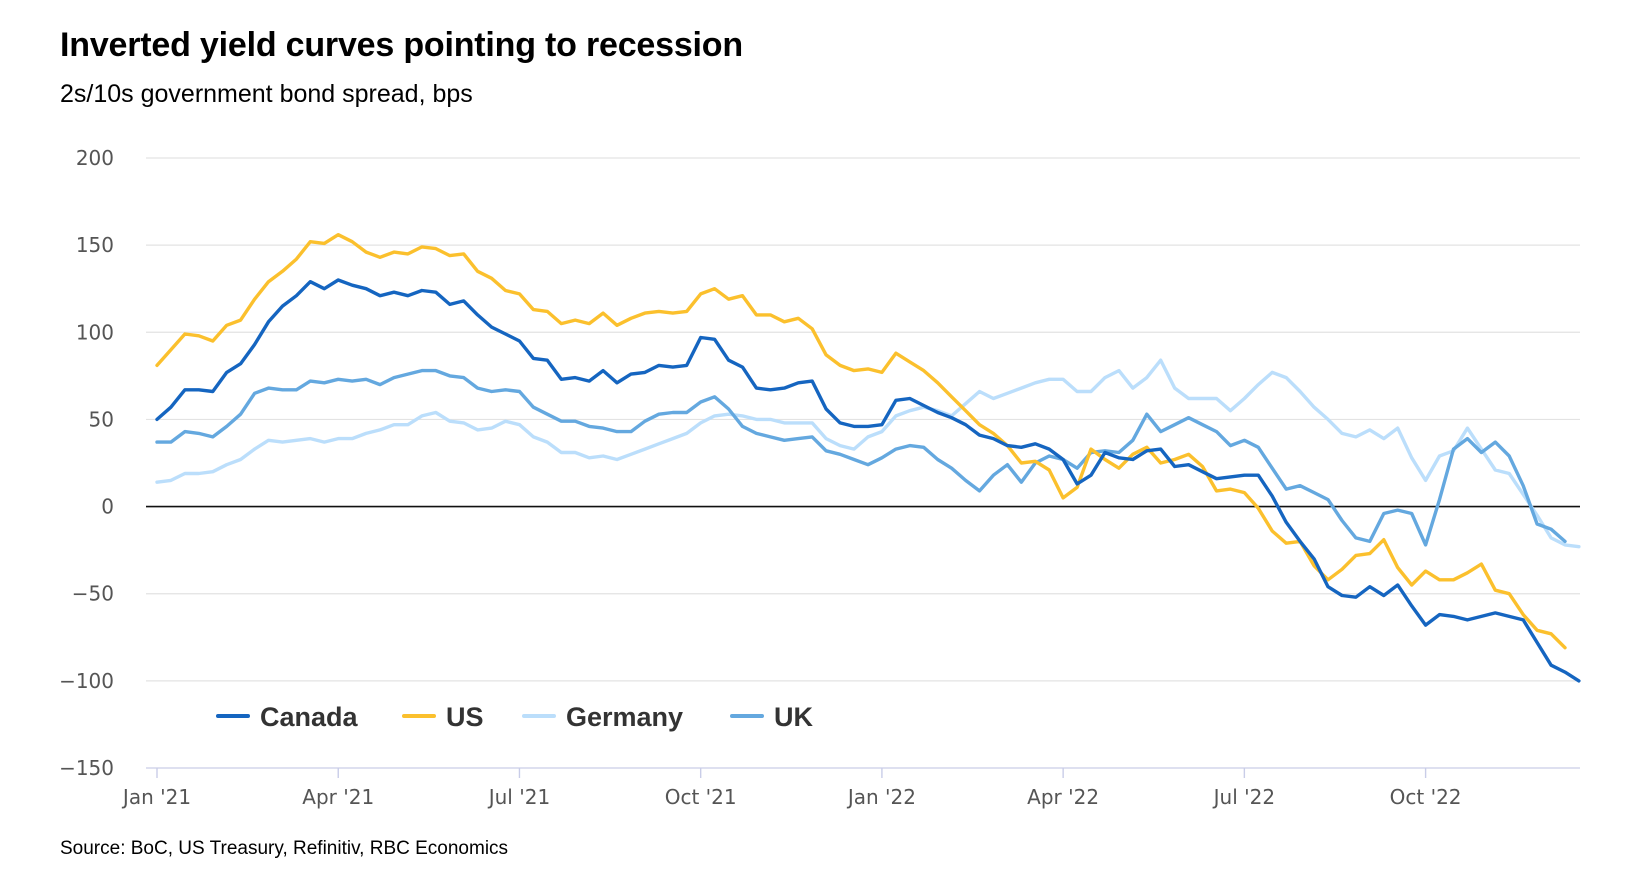 The height and width of the screenshot is (890, 1632). I want to click on legend: Canada US Germany UK, so click(514, 717).